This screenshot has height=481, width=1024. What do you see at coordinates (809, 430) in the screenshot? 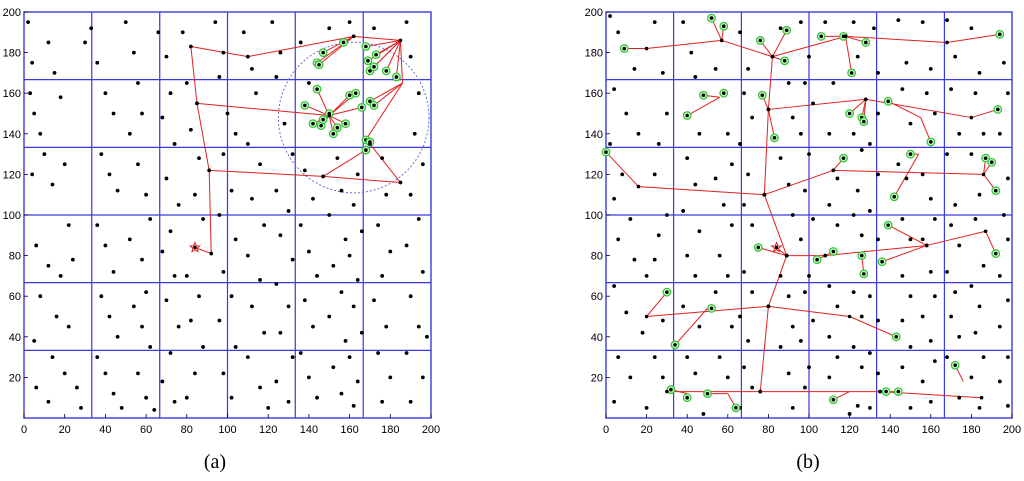
I see `x-tick-label: 100` at bounding box center [809, 430].